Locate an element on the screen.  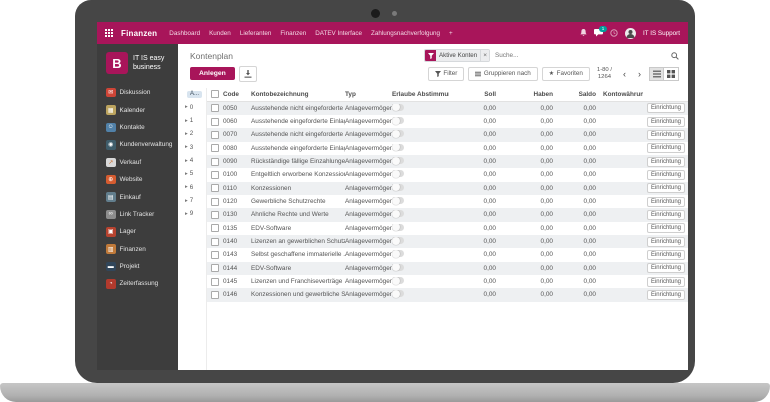
search-input is located at coordinates (580, 55).